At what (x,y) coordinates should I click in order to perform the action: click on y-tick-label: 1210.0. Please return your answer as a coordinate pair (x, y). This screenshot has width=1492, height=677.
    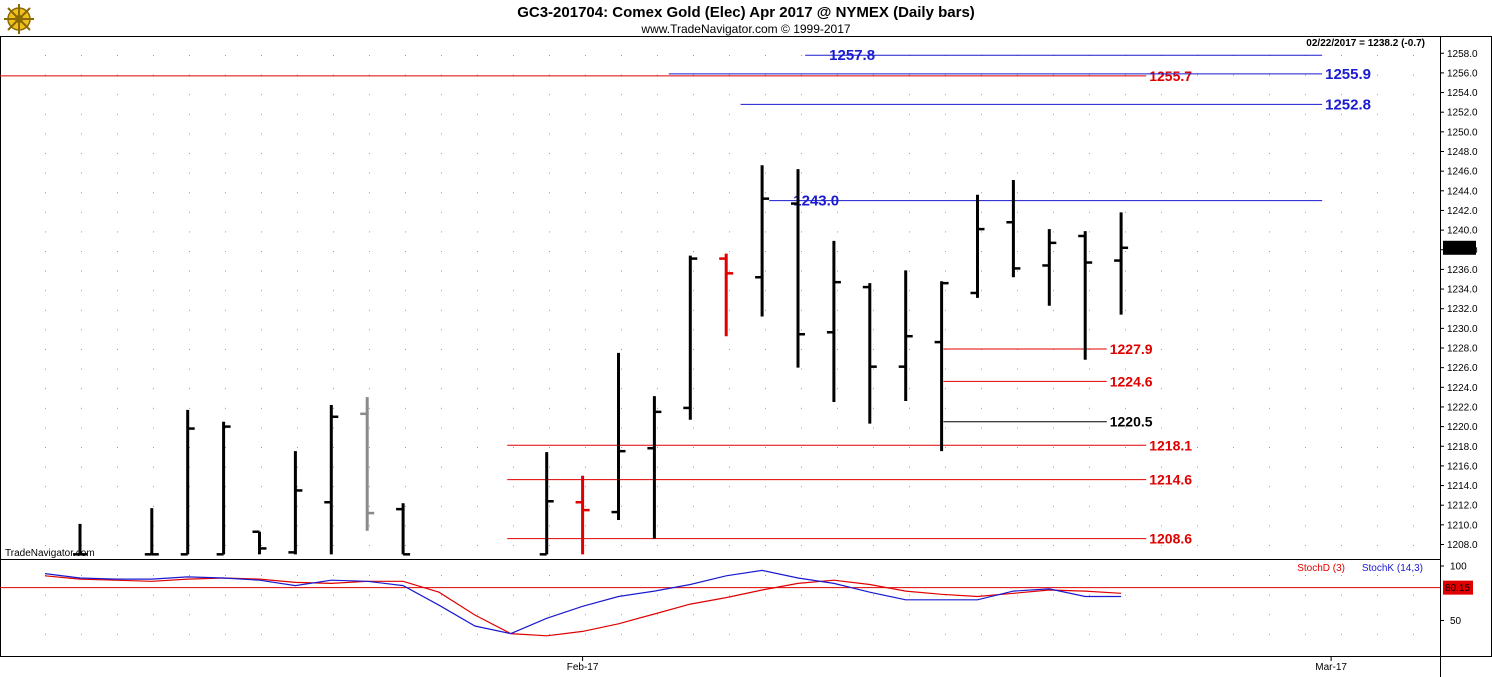
    Looking at the image, I should click on (1462, 525).